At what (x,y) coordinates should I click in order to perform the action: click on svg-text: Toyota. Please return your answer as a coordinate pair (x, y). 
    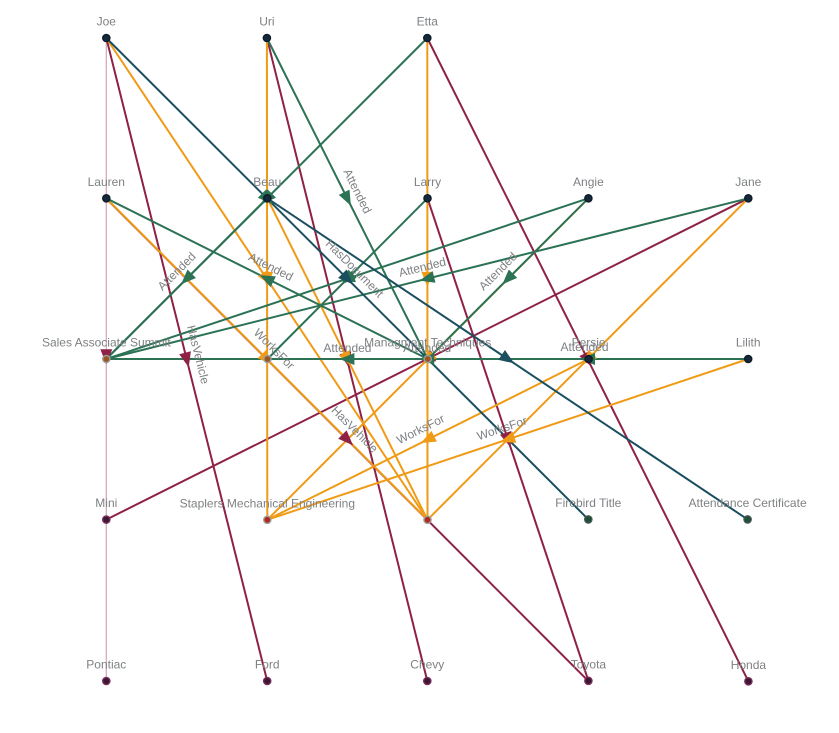
    Looking at the image, I should click on (589, 664).